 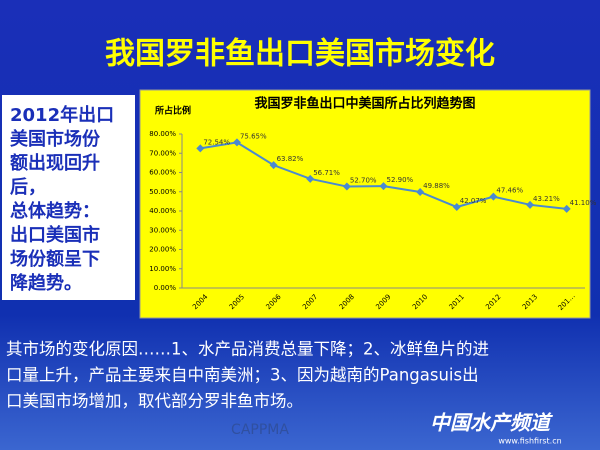 What do you see at coordinates (154, 401) in the screenshot?
I see `body-text: 口美国市场增加，取代部分罗非鱼市场。` at bounding box center [154, 401].